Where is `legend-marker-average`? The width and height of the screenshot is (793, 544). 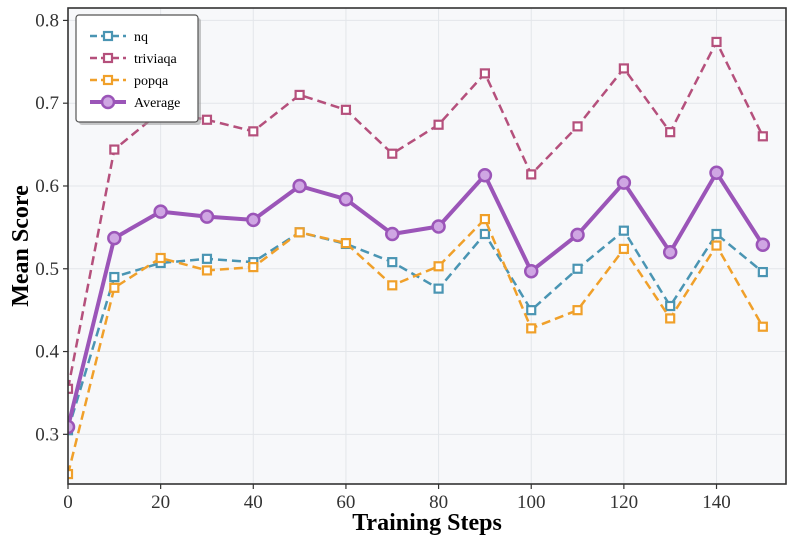
legend-marker-average is located at coordinates (108, 102).